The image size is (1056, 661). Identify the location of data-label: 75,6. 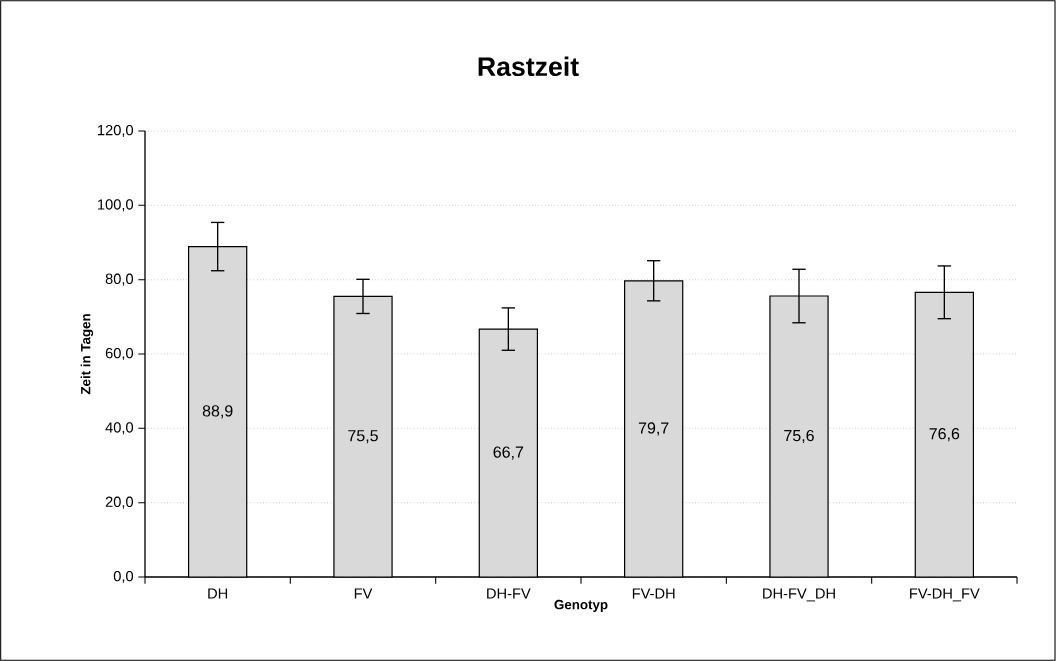
(799, 436).